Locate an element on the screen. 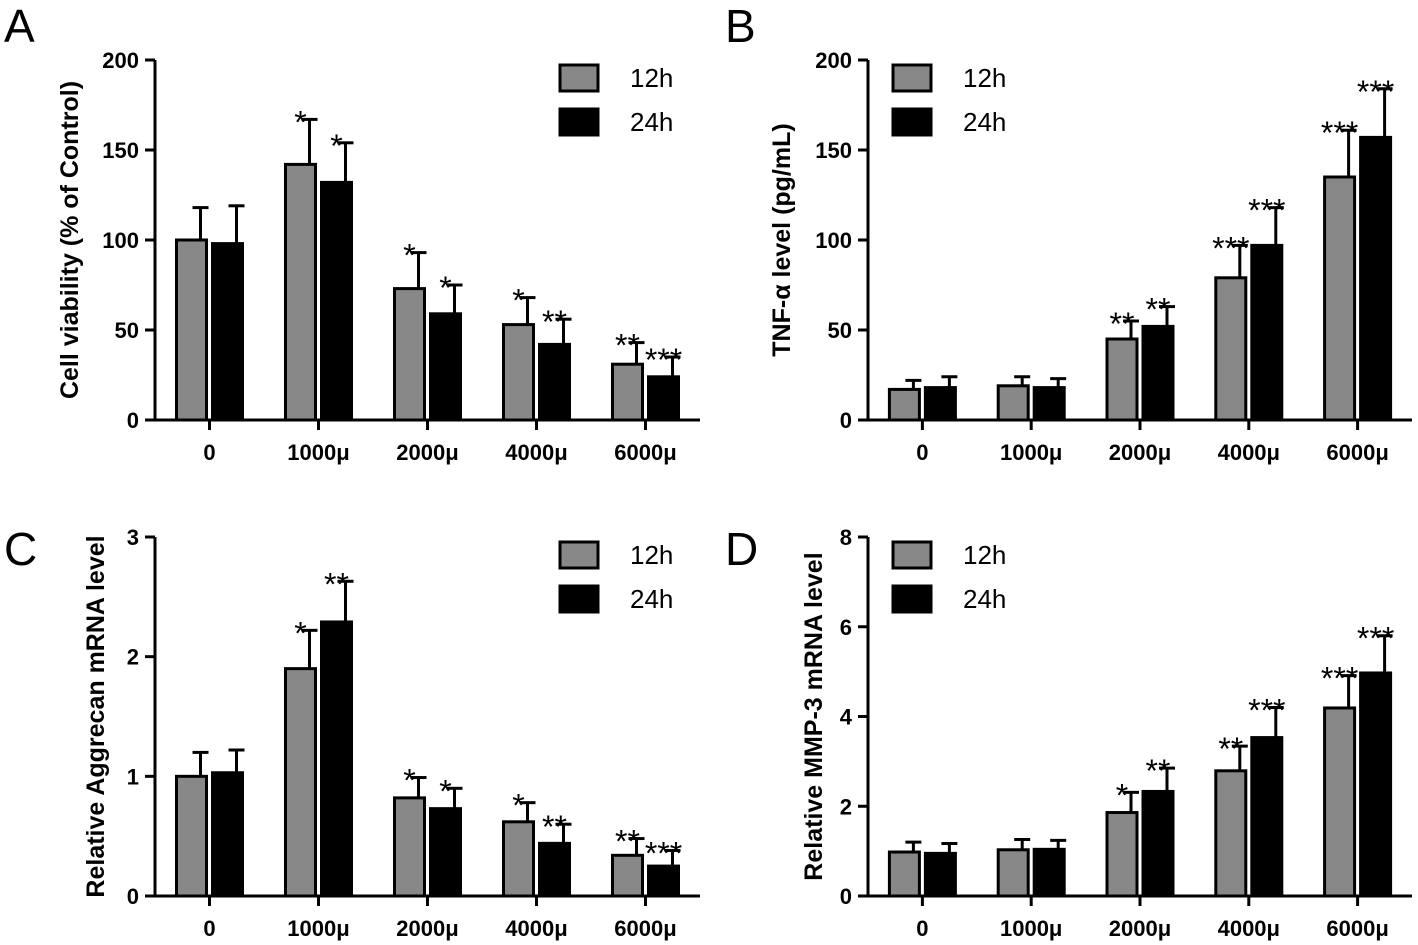 The image size is (1418, 945). y-tick-label: 50 is located at coordinates (127, 330).